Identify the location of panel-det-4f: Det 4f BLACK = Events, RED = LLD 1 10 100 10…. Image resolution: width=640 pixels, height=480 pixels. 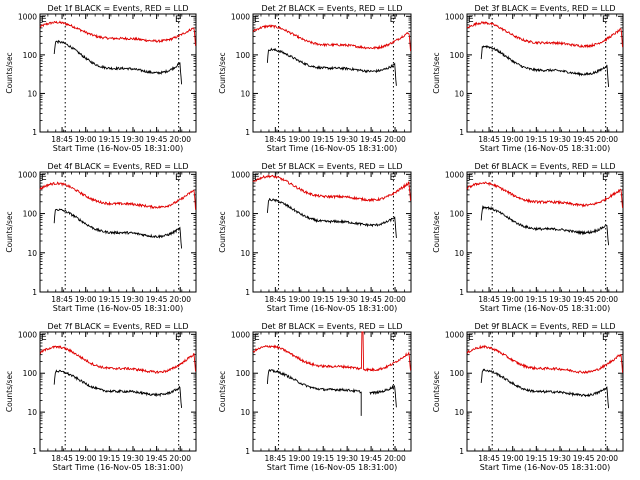
(101, 237).